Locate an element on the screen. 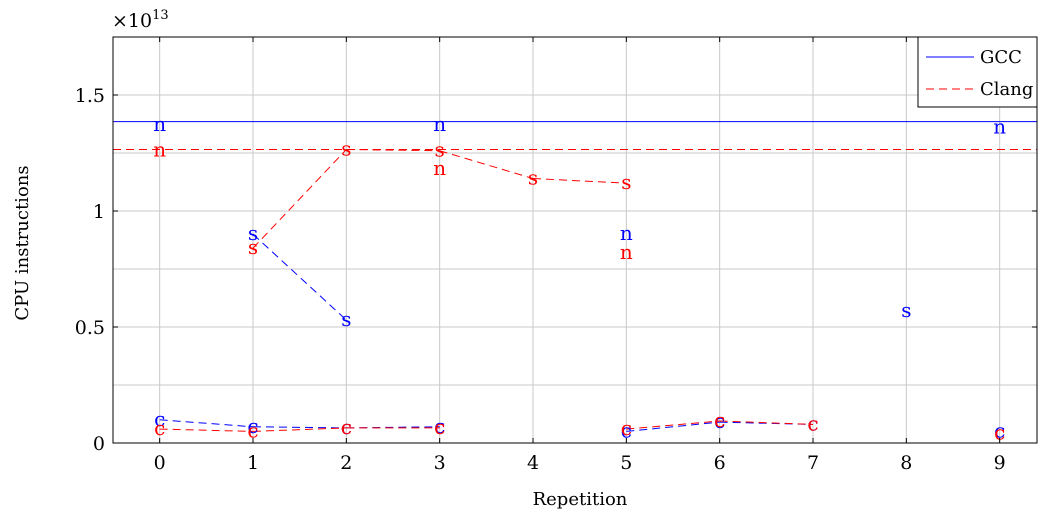 The image size is (1039, 516). reference-lines is located at coordinates (575, 136).